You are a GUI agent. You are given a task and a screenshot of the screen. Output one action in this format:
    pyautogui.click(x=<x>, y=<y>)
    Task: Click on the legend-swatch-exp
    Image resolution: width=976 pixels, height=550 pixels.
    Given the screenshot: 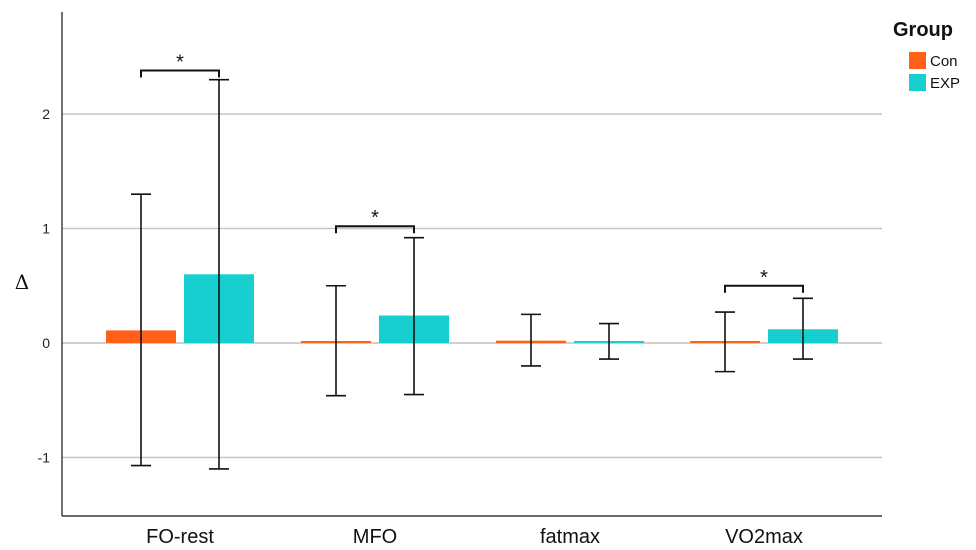 What is the action you would take?
    pyautogui.click(x=917, y=82)
    